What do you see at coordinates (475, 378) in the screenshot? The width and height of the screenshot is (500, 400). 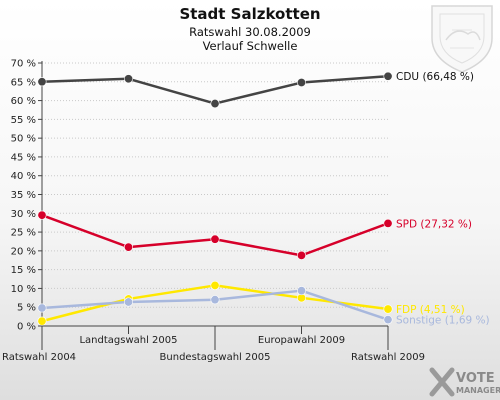 I see `watermark-vote: VOTE` at bounding box center [475, 378].